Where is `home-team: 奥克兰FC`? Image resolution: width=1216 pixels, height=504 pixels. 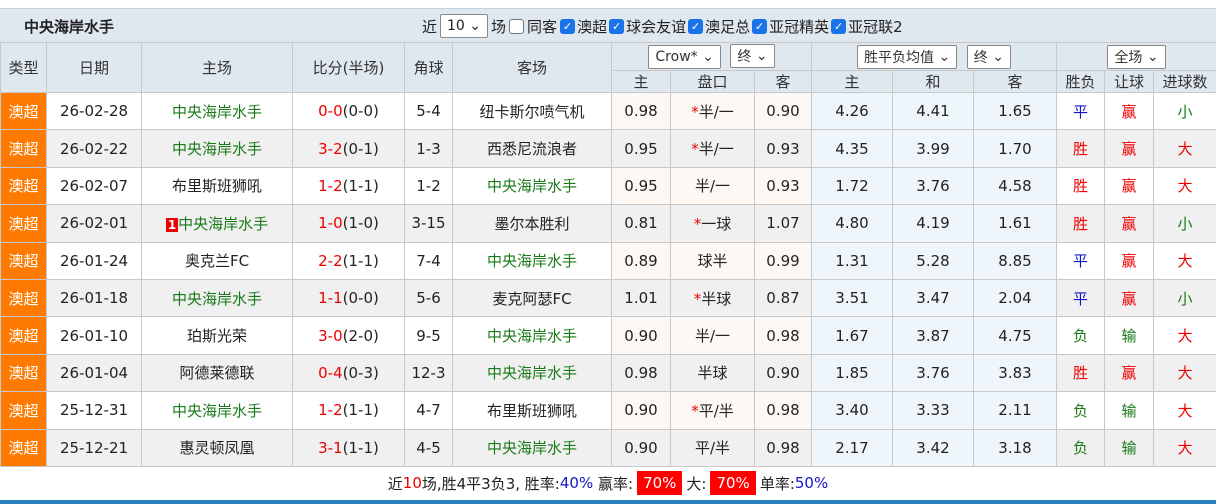 home-team: 奥克兰FC is located at coordinates (217, 260).